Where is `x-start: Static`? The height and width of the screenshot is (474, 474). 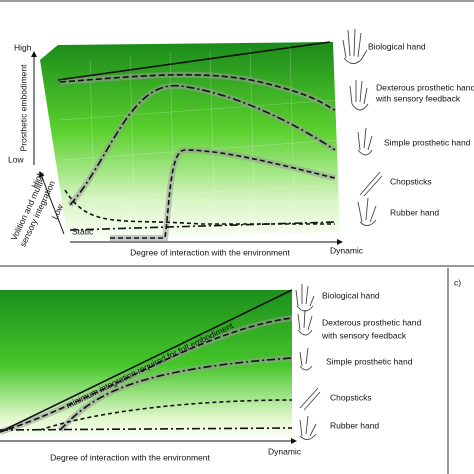 x-start: Static is located at coordinates (83, 231).